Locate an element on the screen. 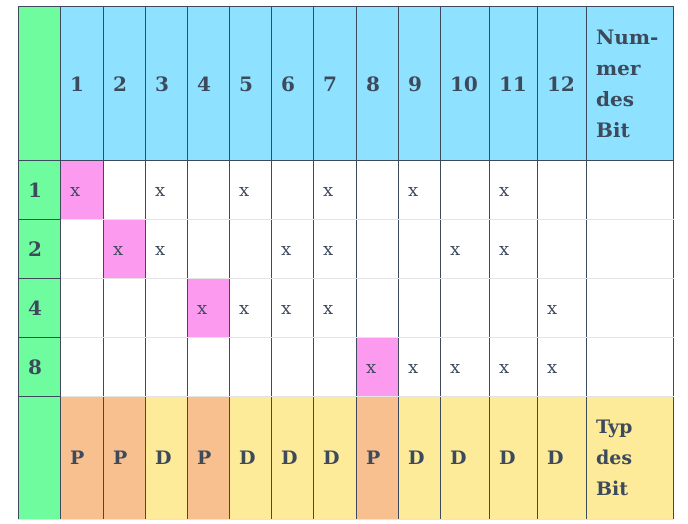  row-label: 4 is located at coordinates (39, 308).